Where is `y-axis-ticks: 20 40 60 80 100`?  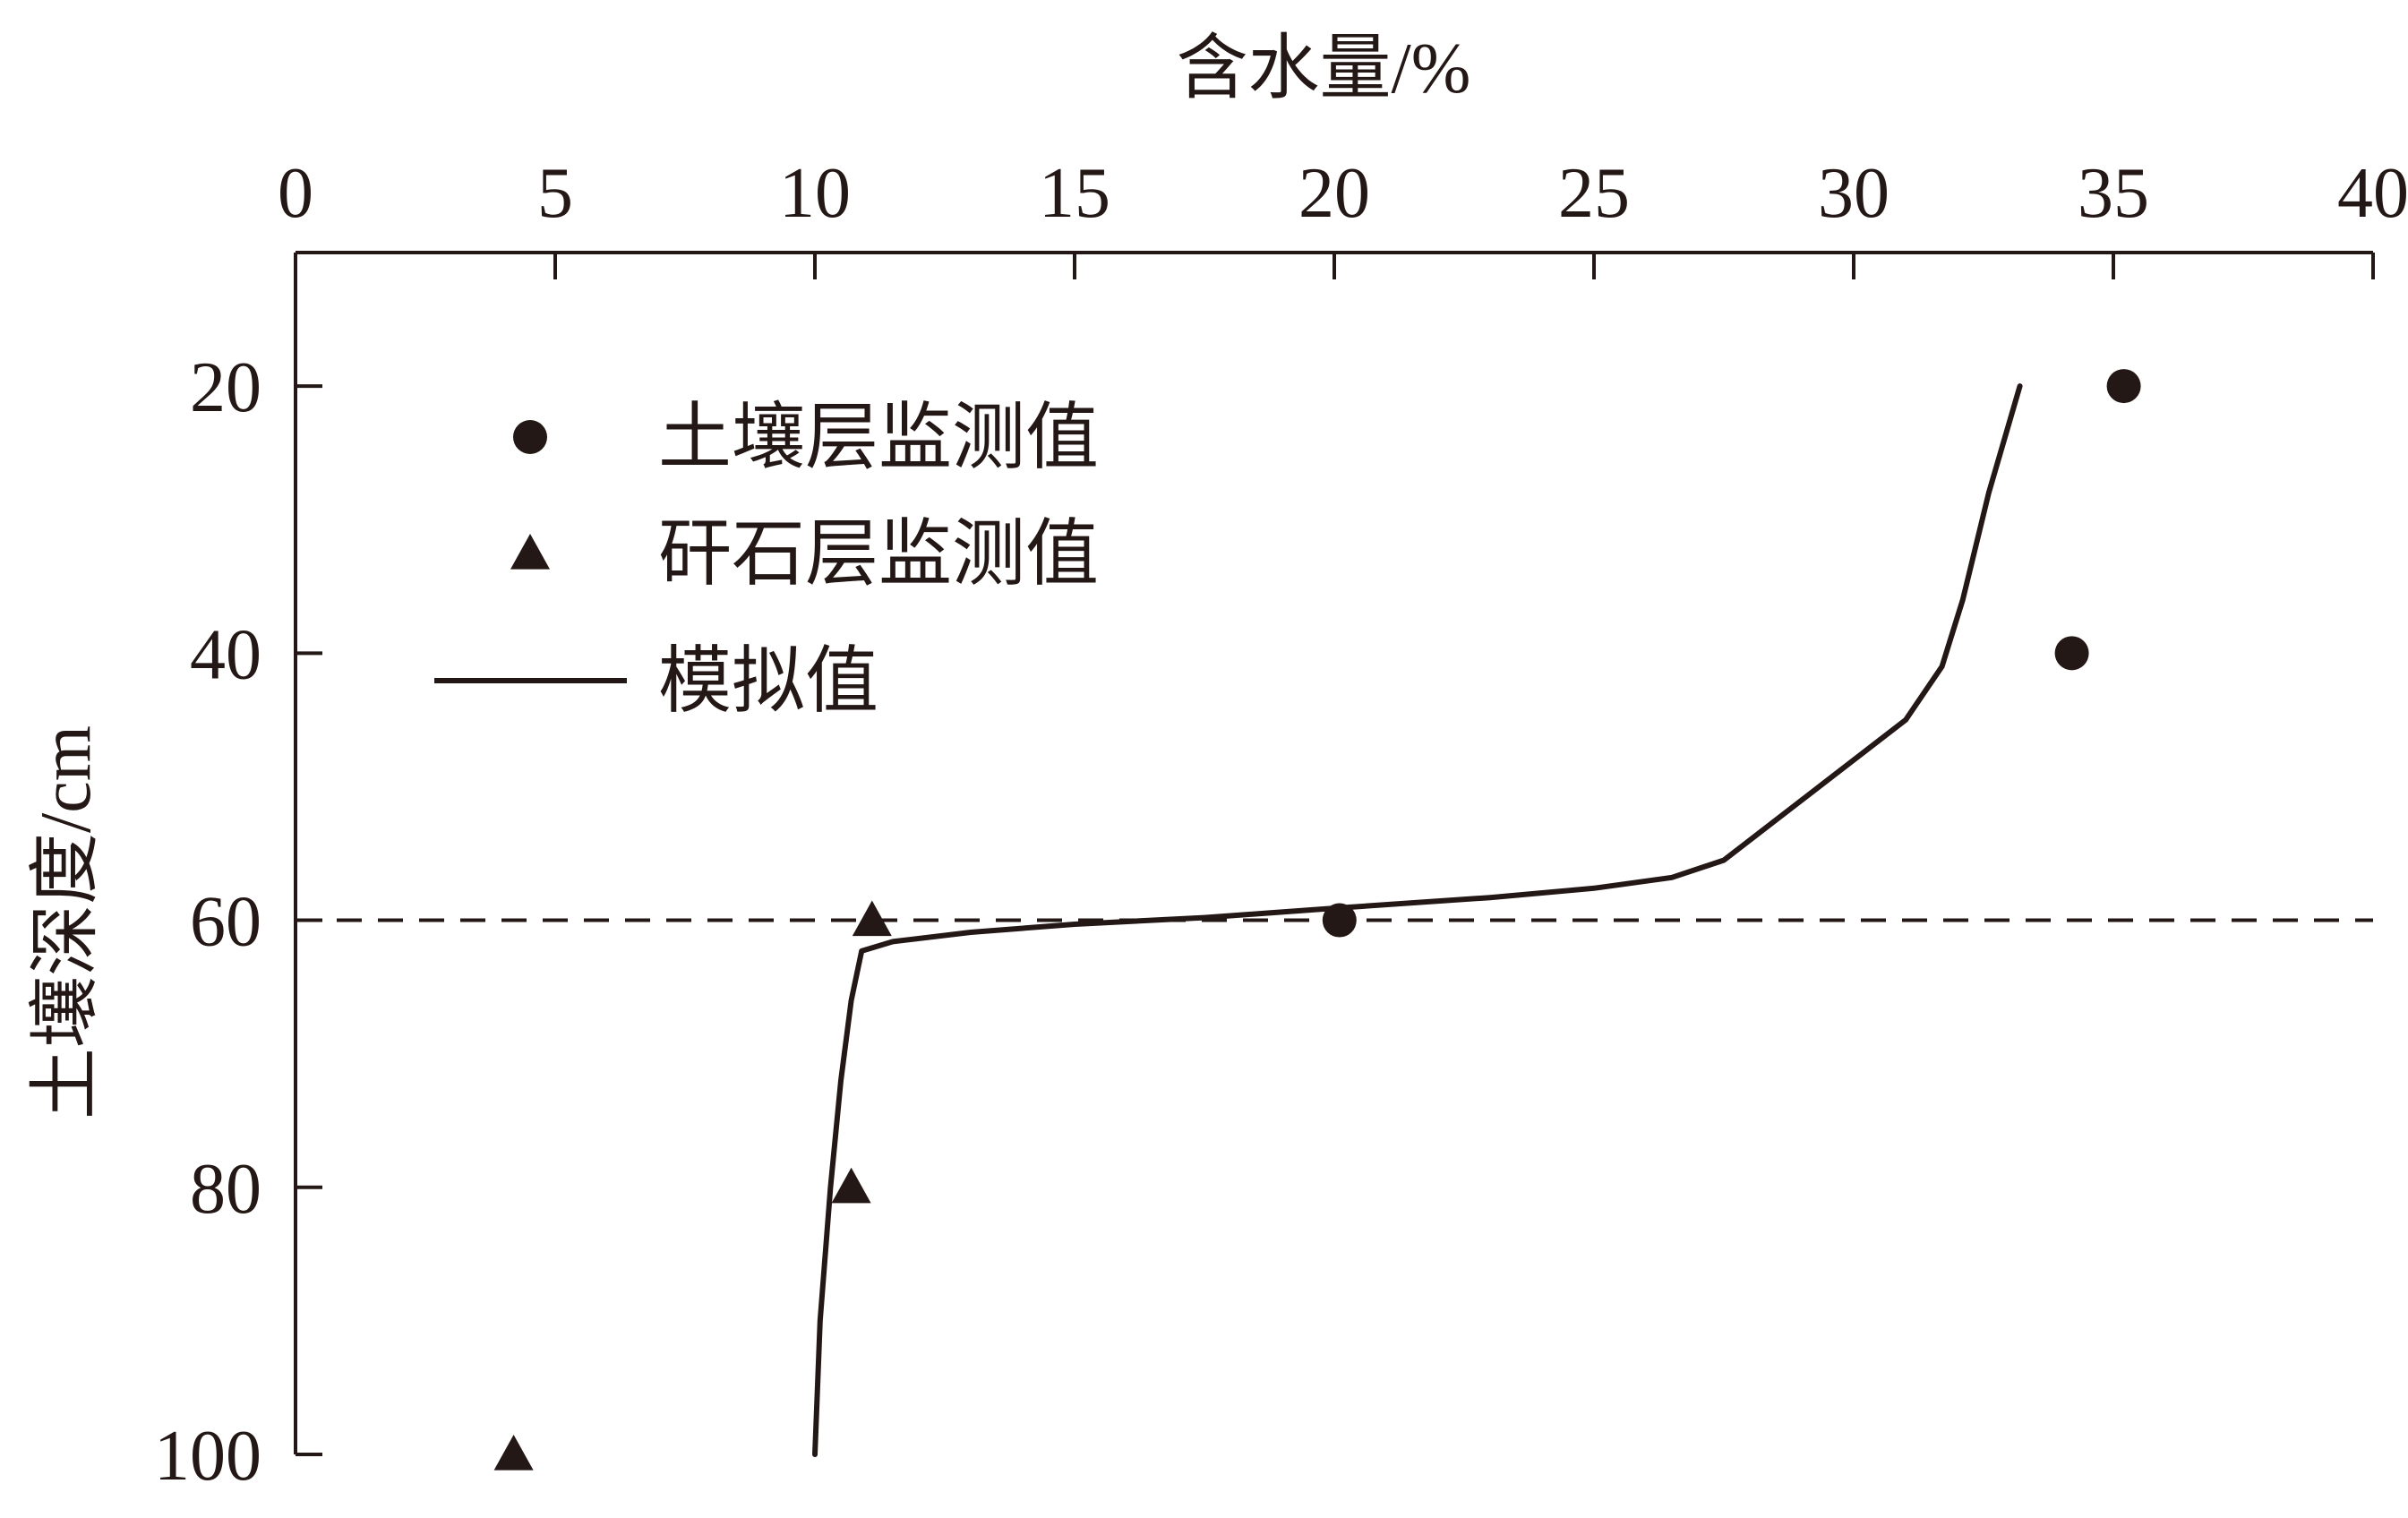
y-axis-ticks: 20 40 60 80 100 is located at coordinates (238, 922).